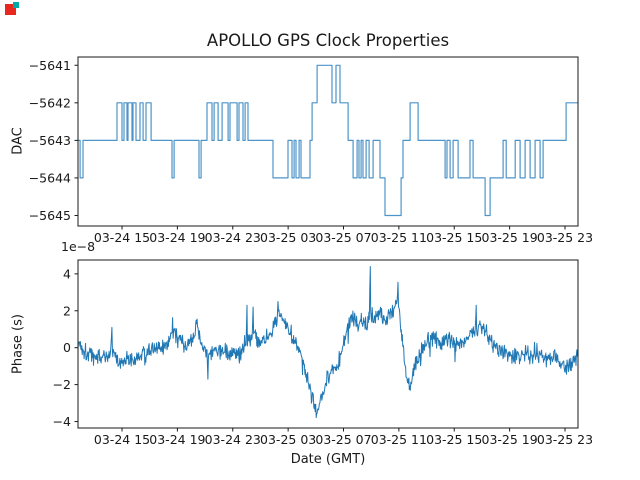 This screenshot has height=480, width=640. Describe the element at coordinates (16, 5) in the screenshot. I see `cursor-marker-teal-icon` at that location.